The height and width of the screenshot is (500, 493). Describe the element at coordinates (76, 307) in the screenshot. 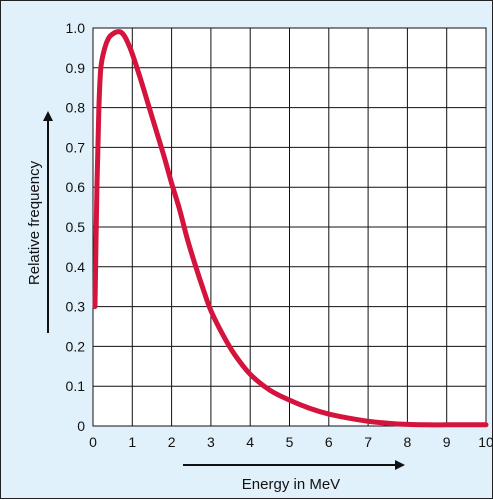

I see `y-tick-label: 0.3` at that location.